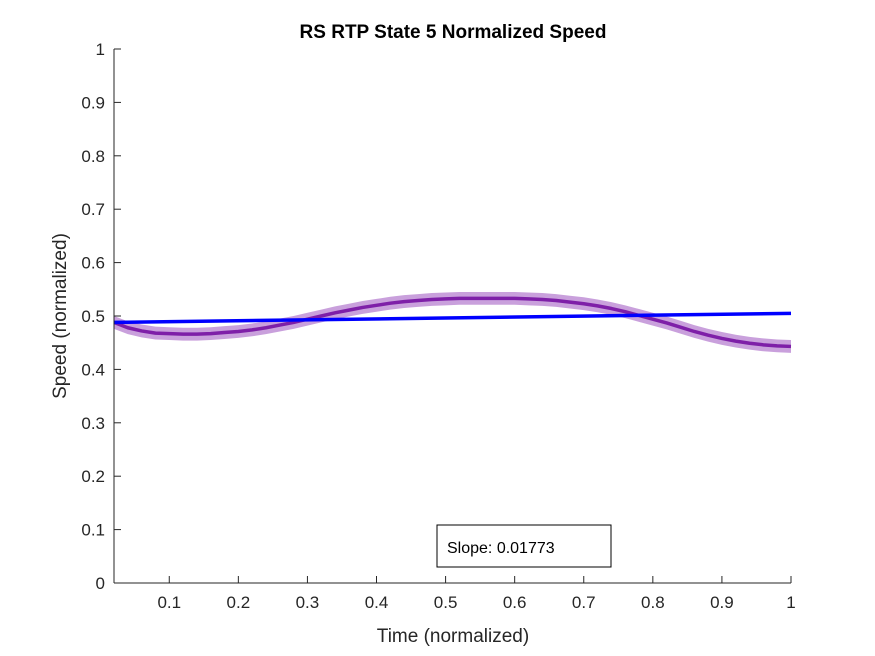 This screenshot has width=875, height=656. Describe the element at coordinates (93, 530) in the screenshot. I see `y-tick-label: 0.1` at that location.